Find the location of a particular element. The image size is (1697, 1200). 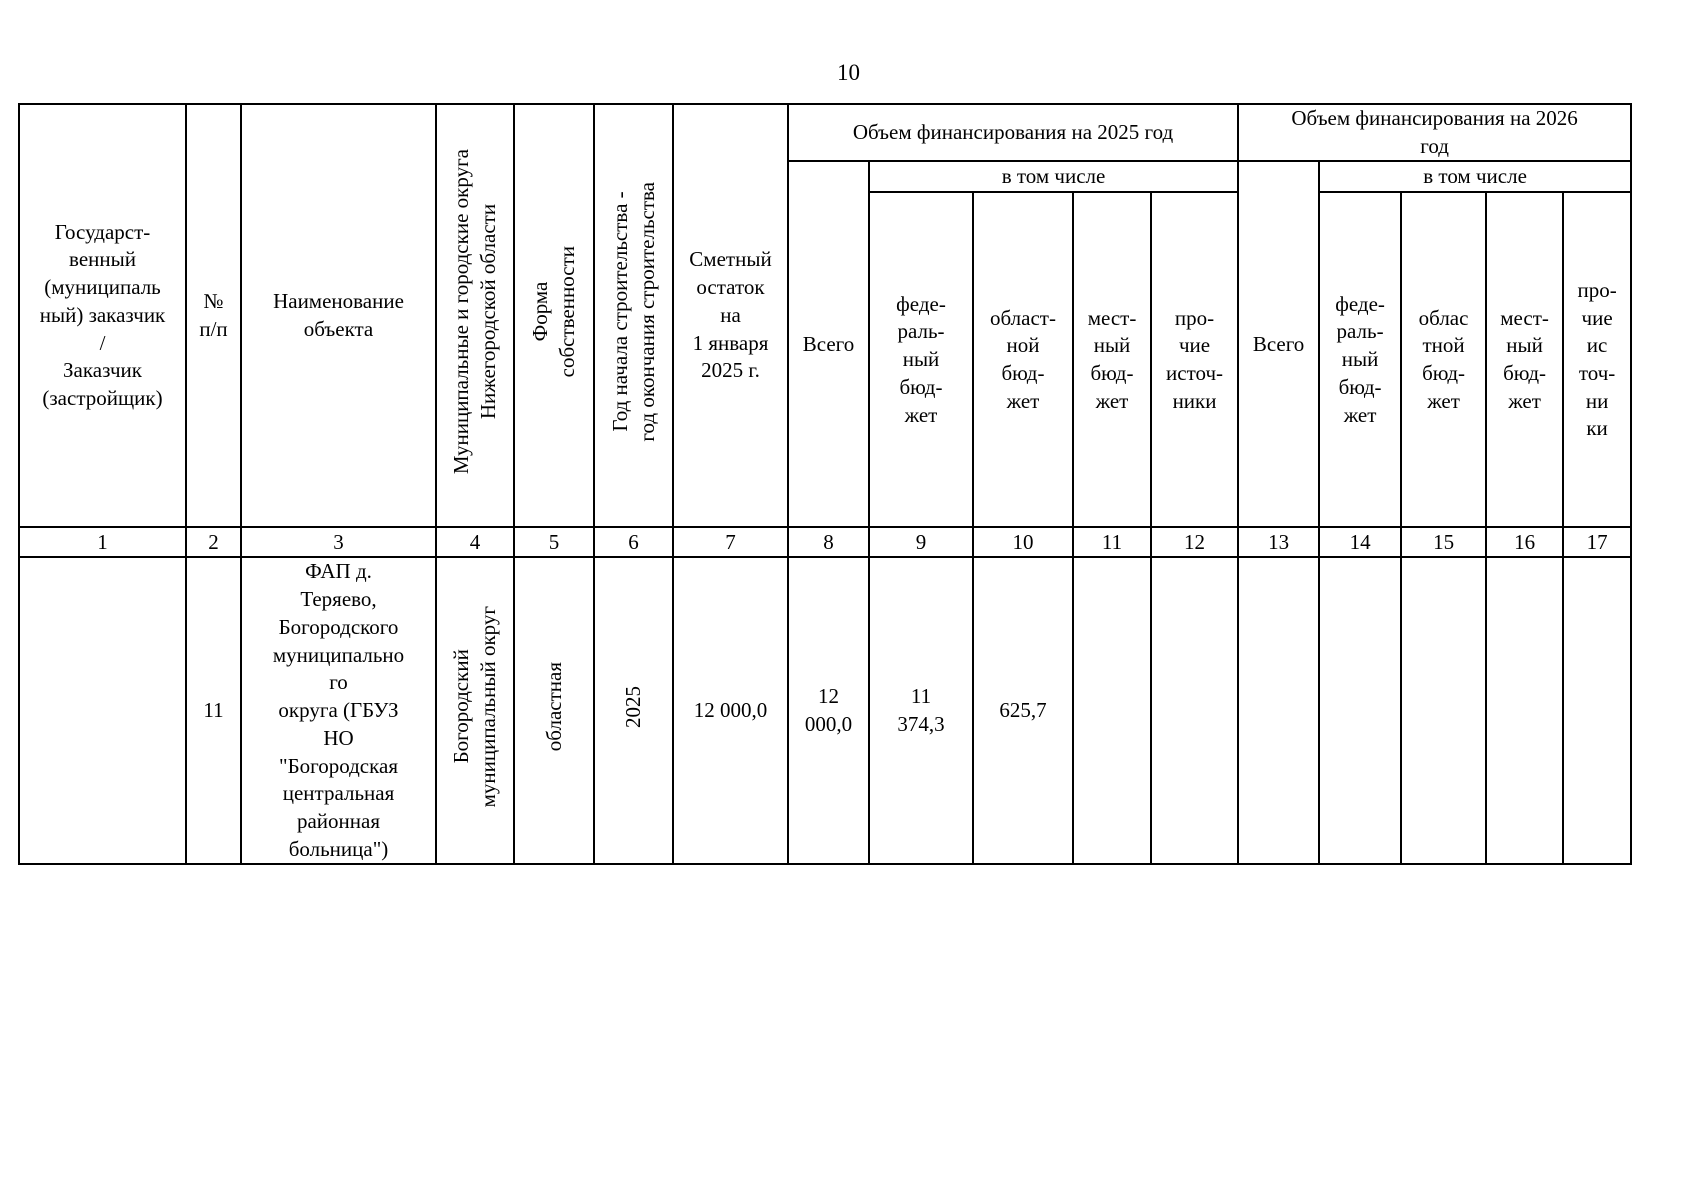

column-number: 14 is located at coordinates (1360, 542).